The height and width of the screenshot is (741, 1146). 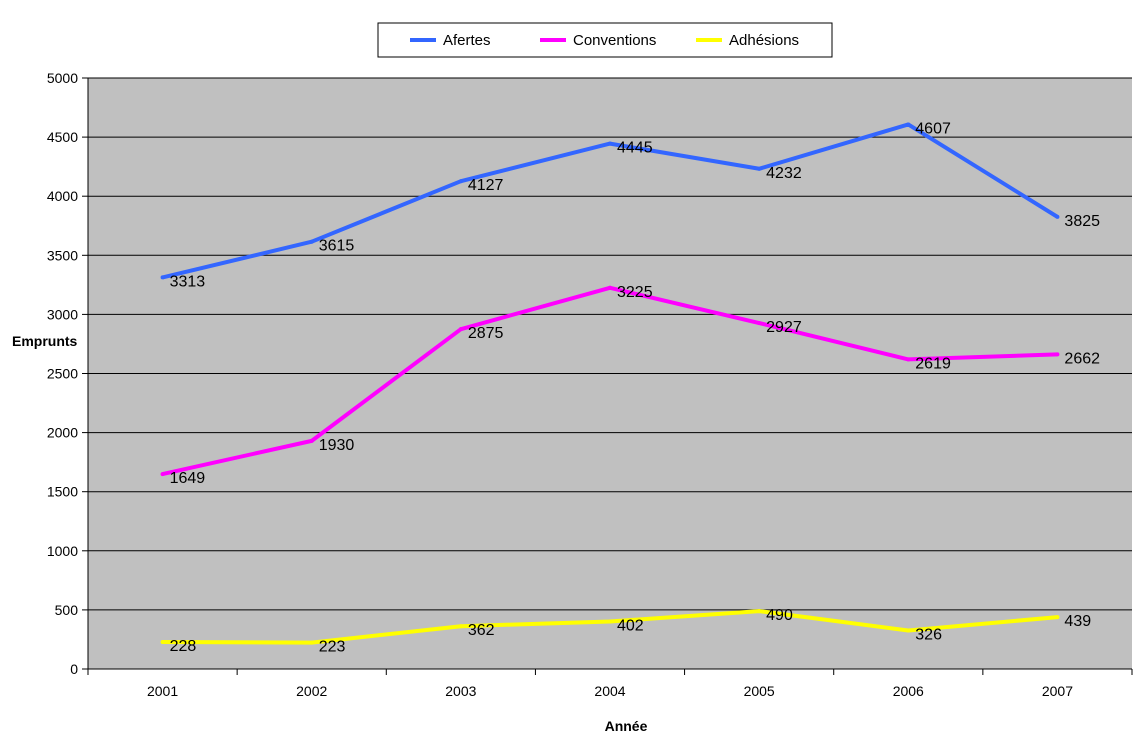 I want to click on data-label: 4445, so click(x=635, y=148).